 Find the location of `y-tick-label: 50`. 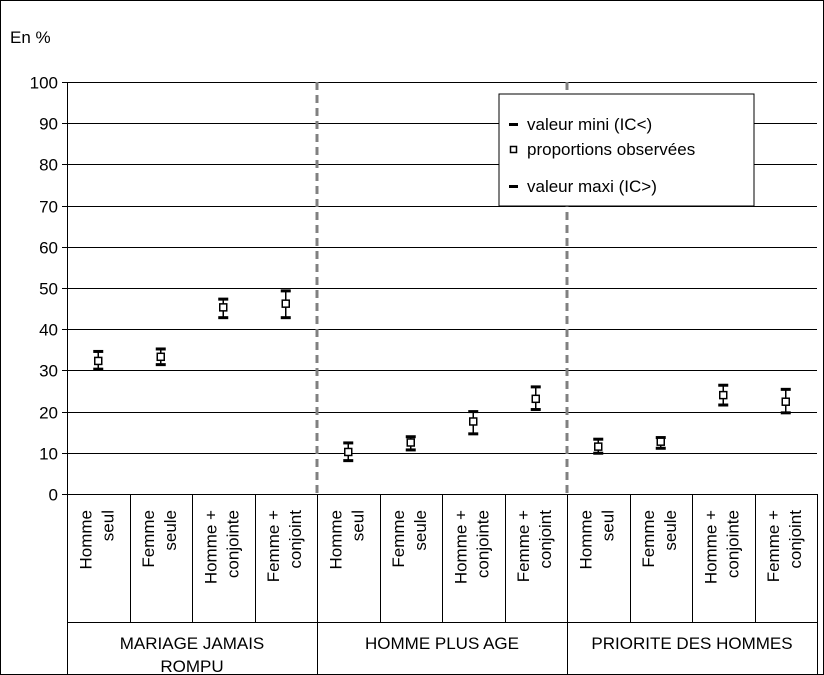

y-tick-label: 50 is located at coordinates (48, 289).